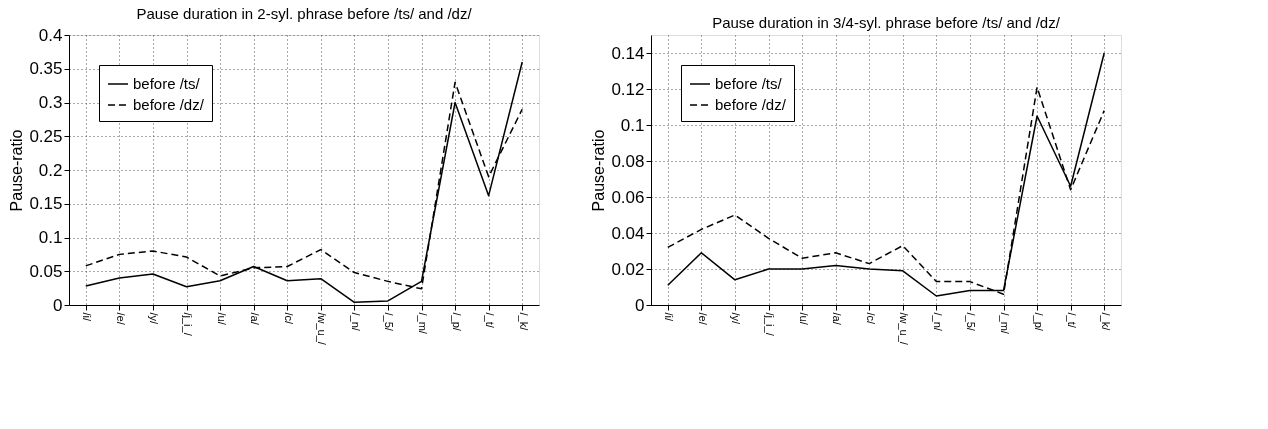 The width and height of the screenshot is (1268, 429). What do you see at coordinates (628, 197) in the screenshot?
I see `y-tick-label: 0.06` at bounding box center [628, 197].